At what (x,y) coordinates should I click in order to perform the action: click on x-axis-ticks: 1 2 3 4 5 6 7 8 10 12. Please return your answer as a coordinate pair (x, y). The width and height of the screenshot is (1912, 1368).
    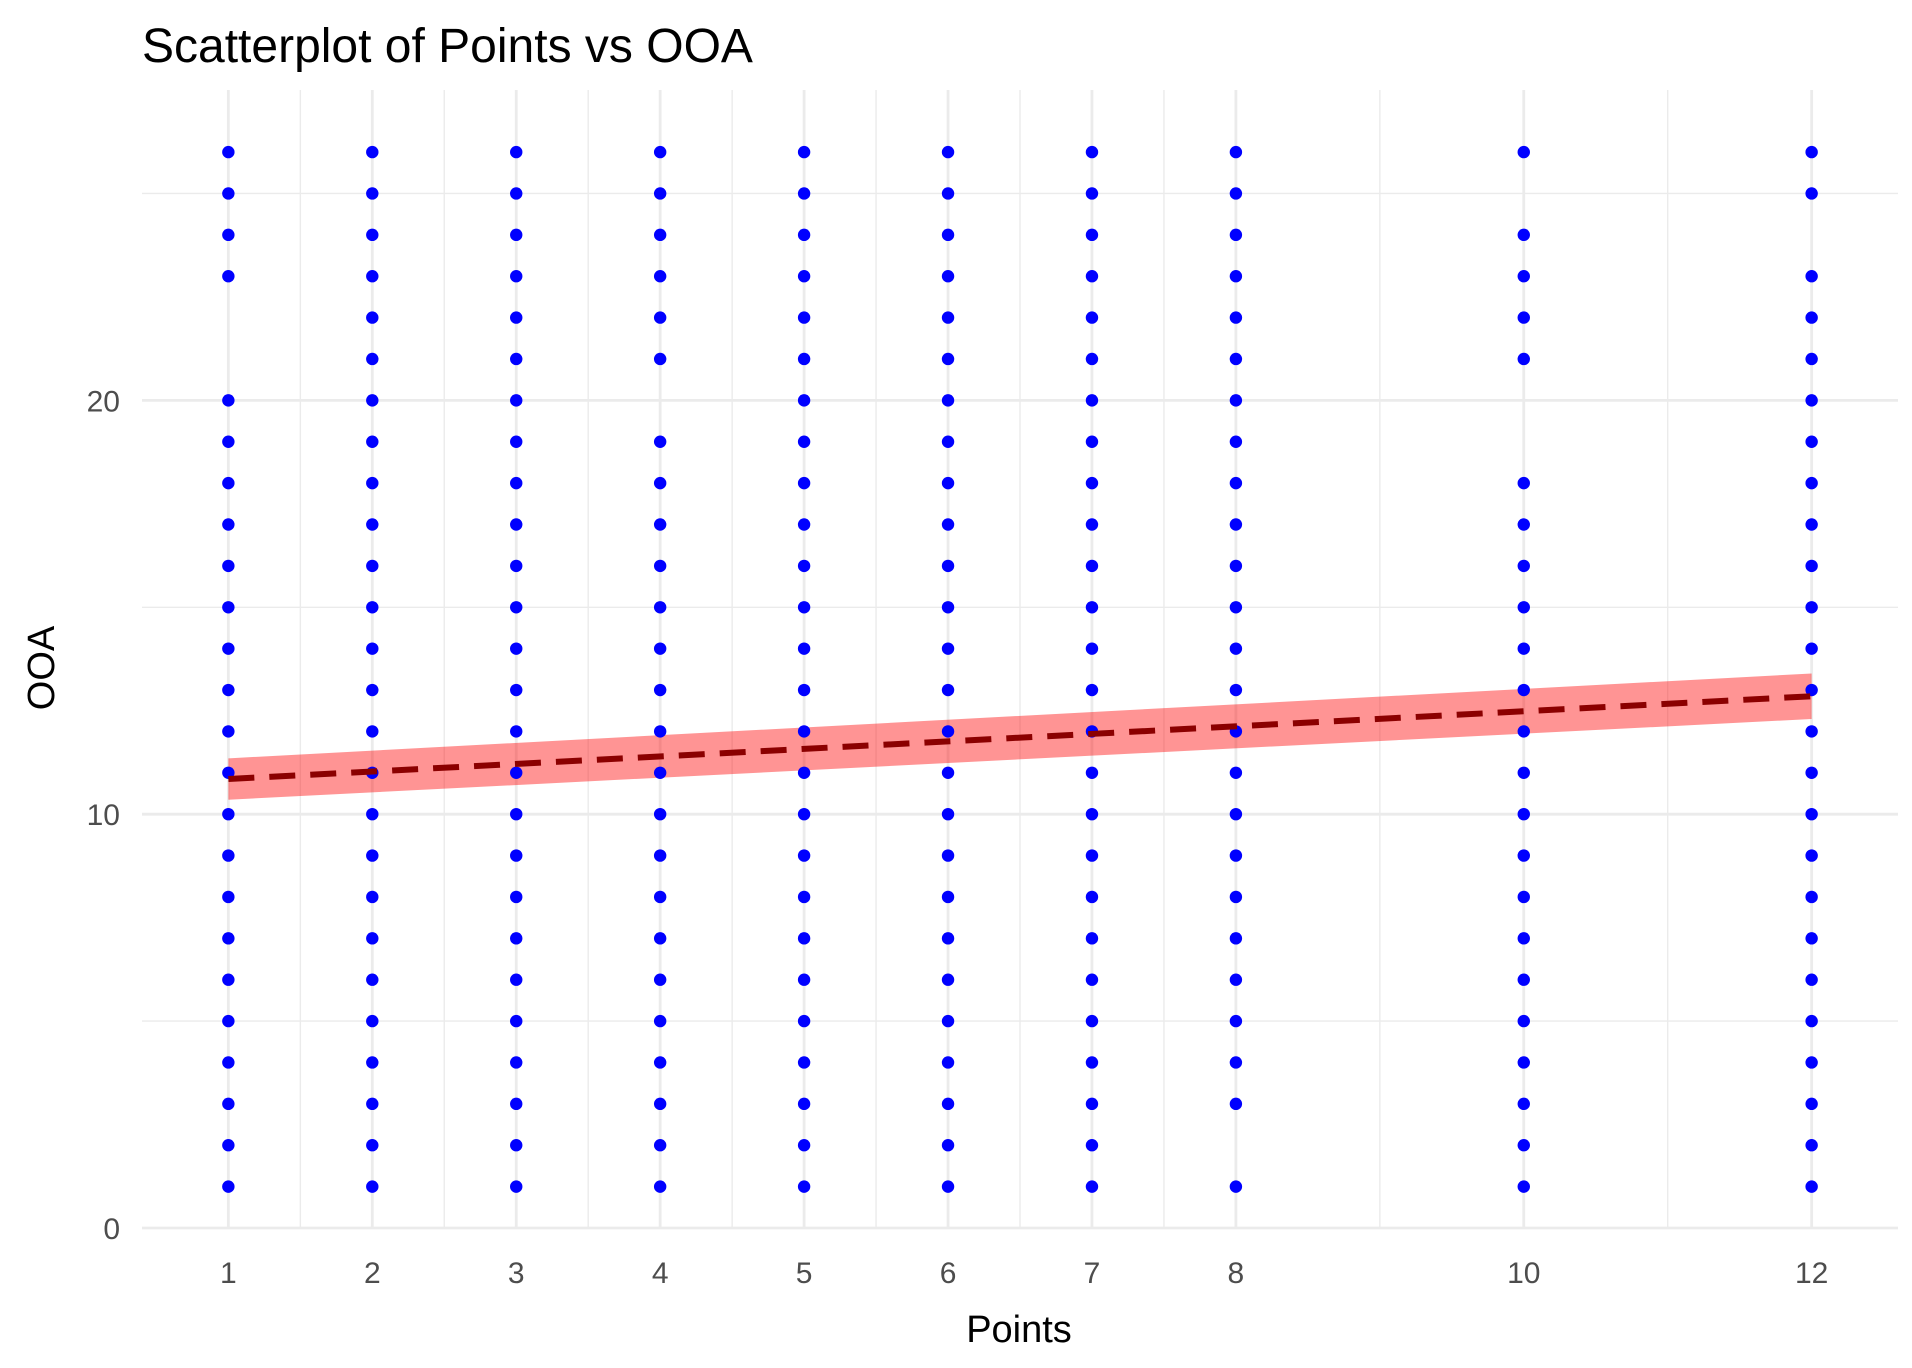
    Looking at the image, I should click on (1024, 1273).